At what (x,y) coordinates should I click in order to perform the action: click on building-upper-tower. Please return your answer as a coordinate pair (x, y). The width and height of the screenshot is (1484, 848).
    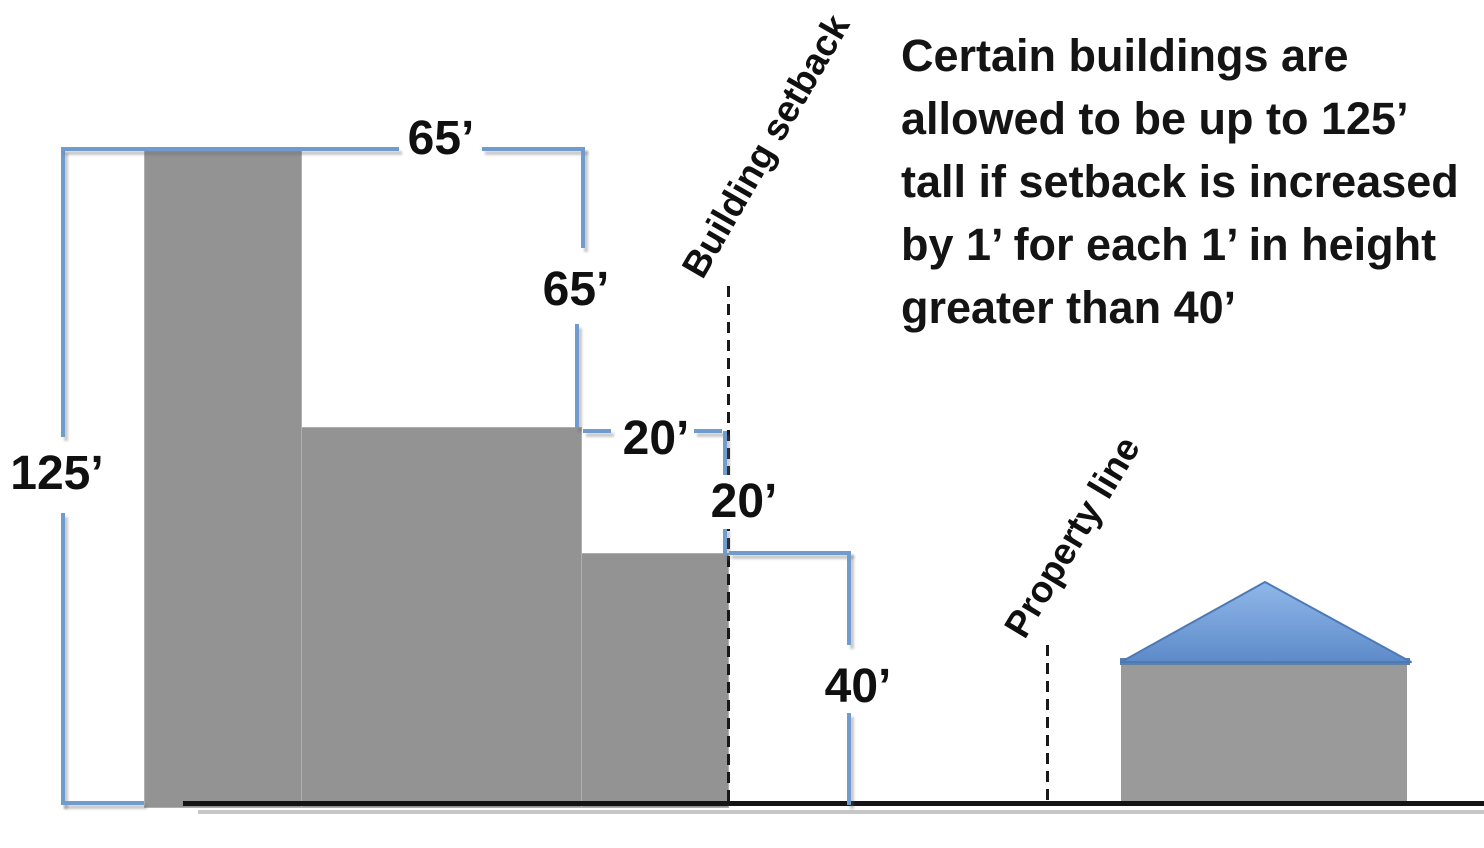
    Looking at the image, I should click on (223, 478).